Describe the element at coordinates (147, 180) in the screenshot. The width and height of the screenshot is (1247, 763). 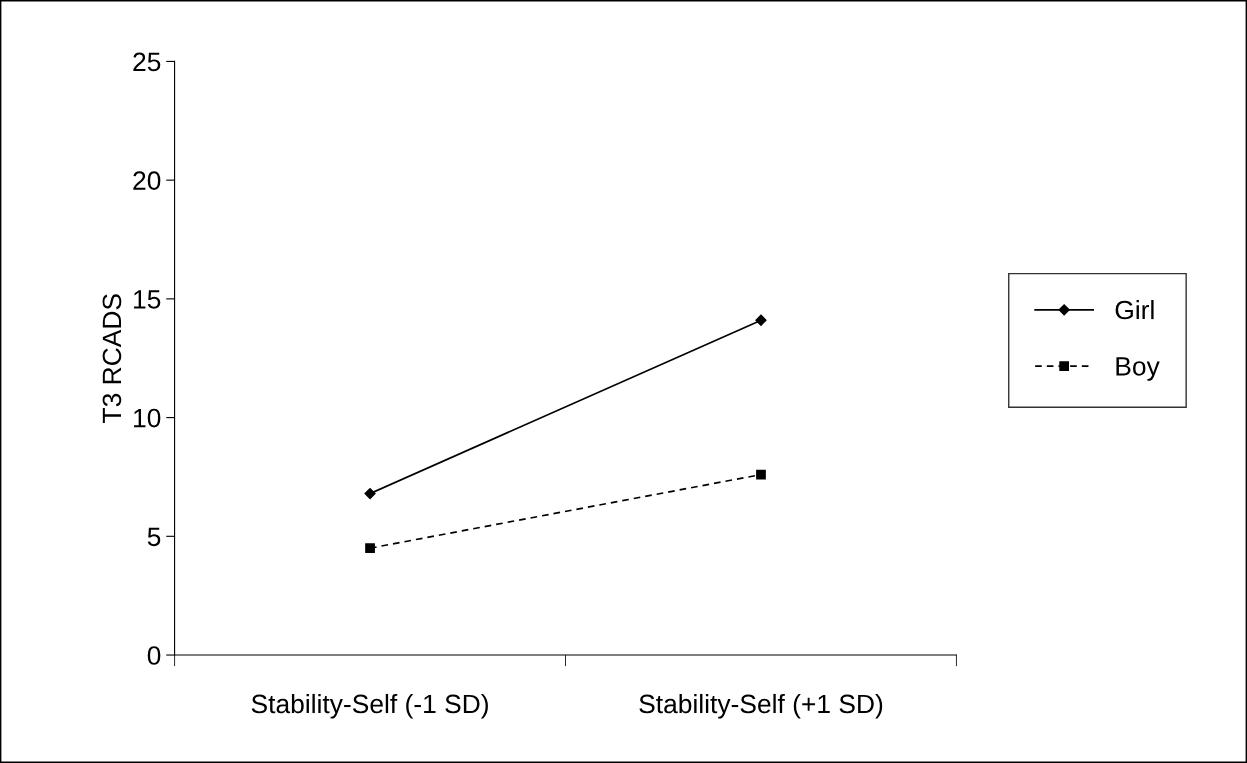
I see `y-tick-label: 20` at that location.